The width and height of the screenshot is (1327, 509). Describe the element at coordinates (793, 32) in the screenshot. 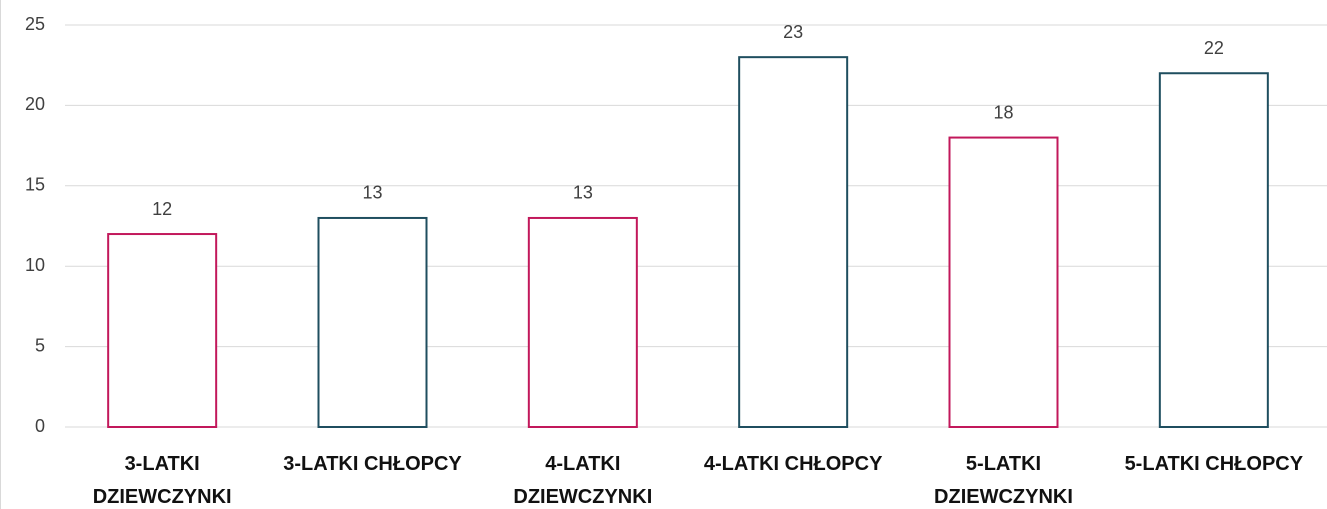

I see `value-label: 23` at that location.